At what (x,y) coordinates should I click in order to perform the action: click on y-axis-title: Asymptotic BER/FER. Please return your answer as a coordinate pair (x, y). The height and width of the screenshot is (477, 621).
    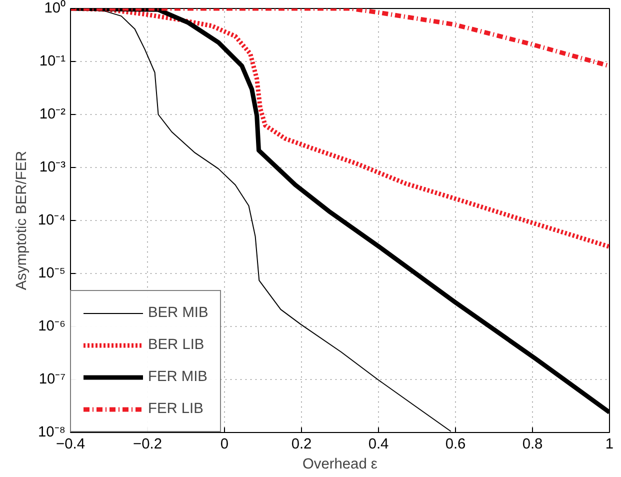
    Looking at the image, I should click on (22, 220).